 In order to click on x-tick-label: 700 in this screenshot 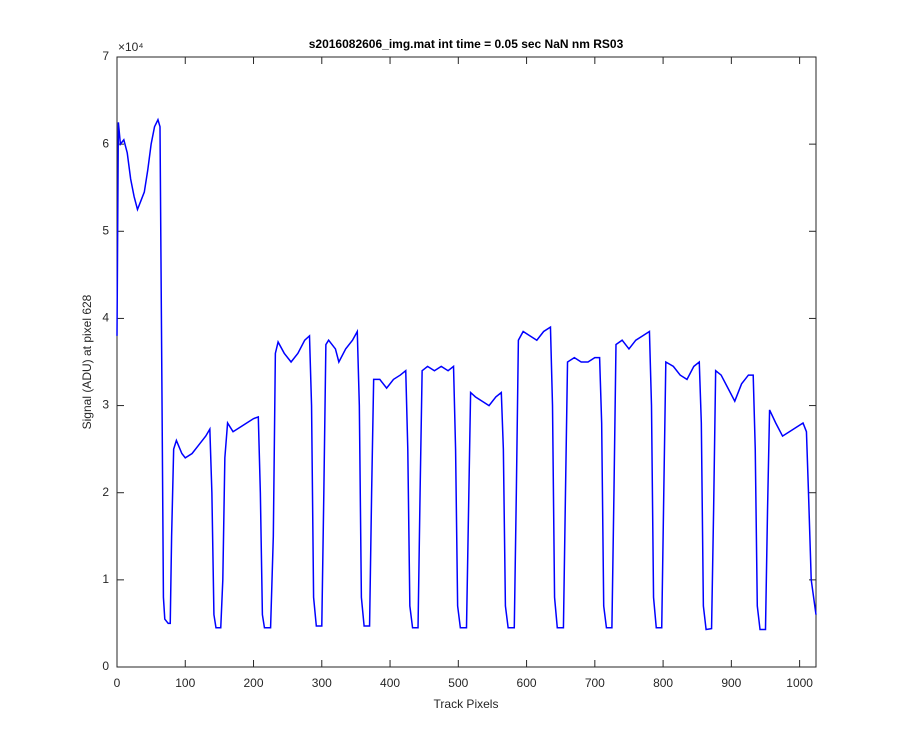, I will do `click(595, 683)`.